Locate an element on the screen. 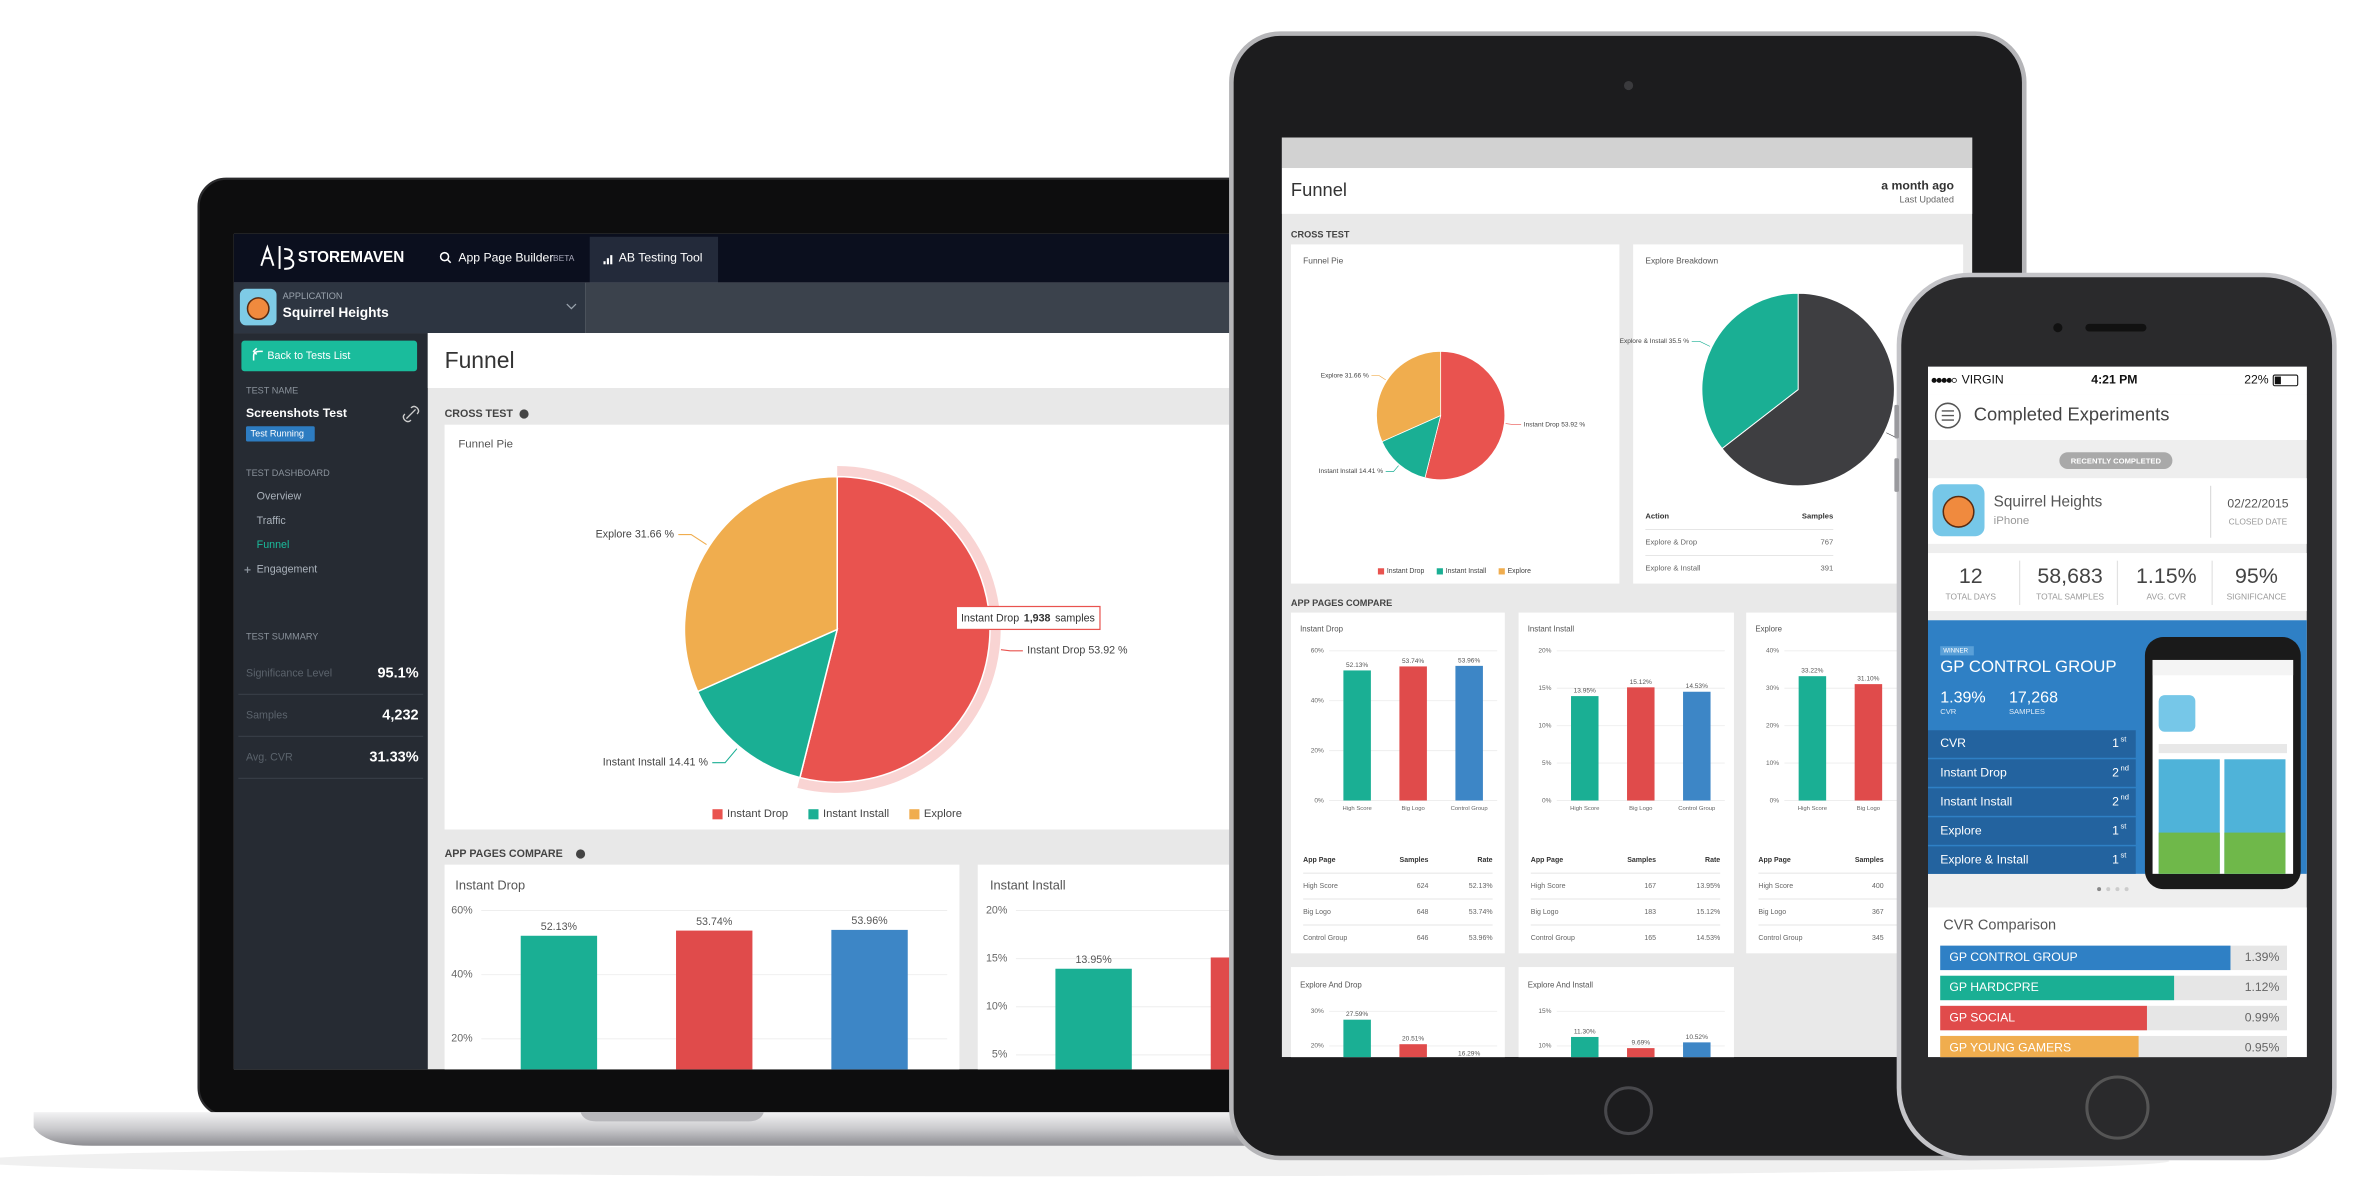 Image resolution: width=2368 pixels, height=1180 pixels. phone-side-button is located at coordinates (1896, 421).